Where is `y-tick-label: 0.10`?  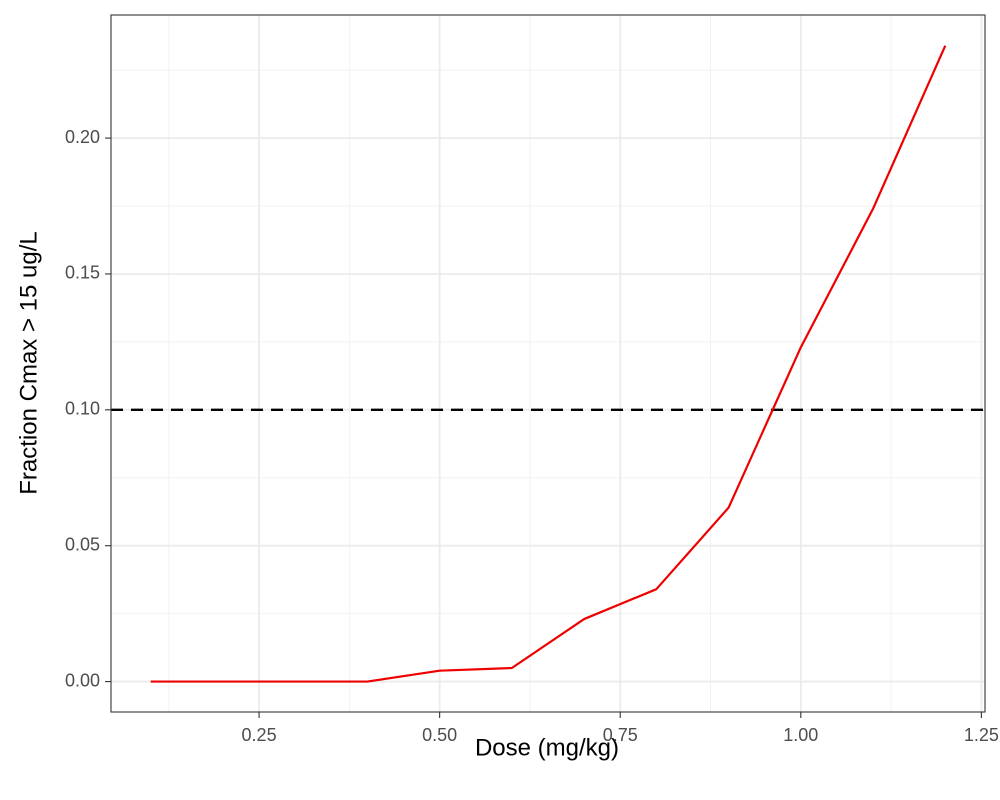
y-tick-label: 0.10 is located at coordinates (82, 409).